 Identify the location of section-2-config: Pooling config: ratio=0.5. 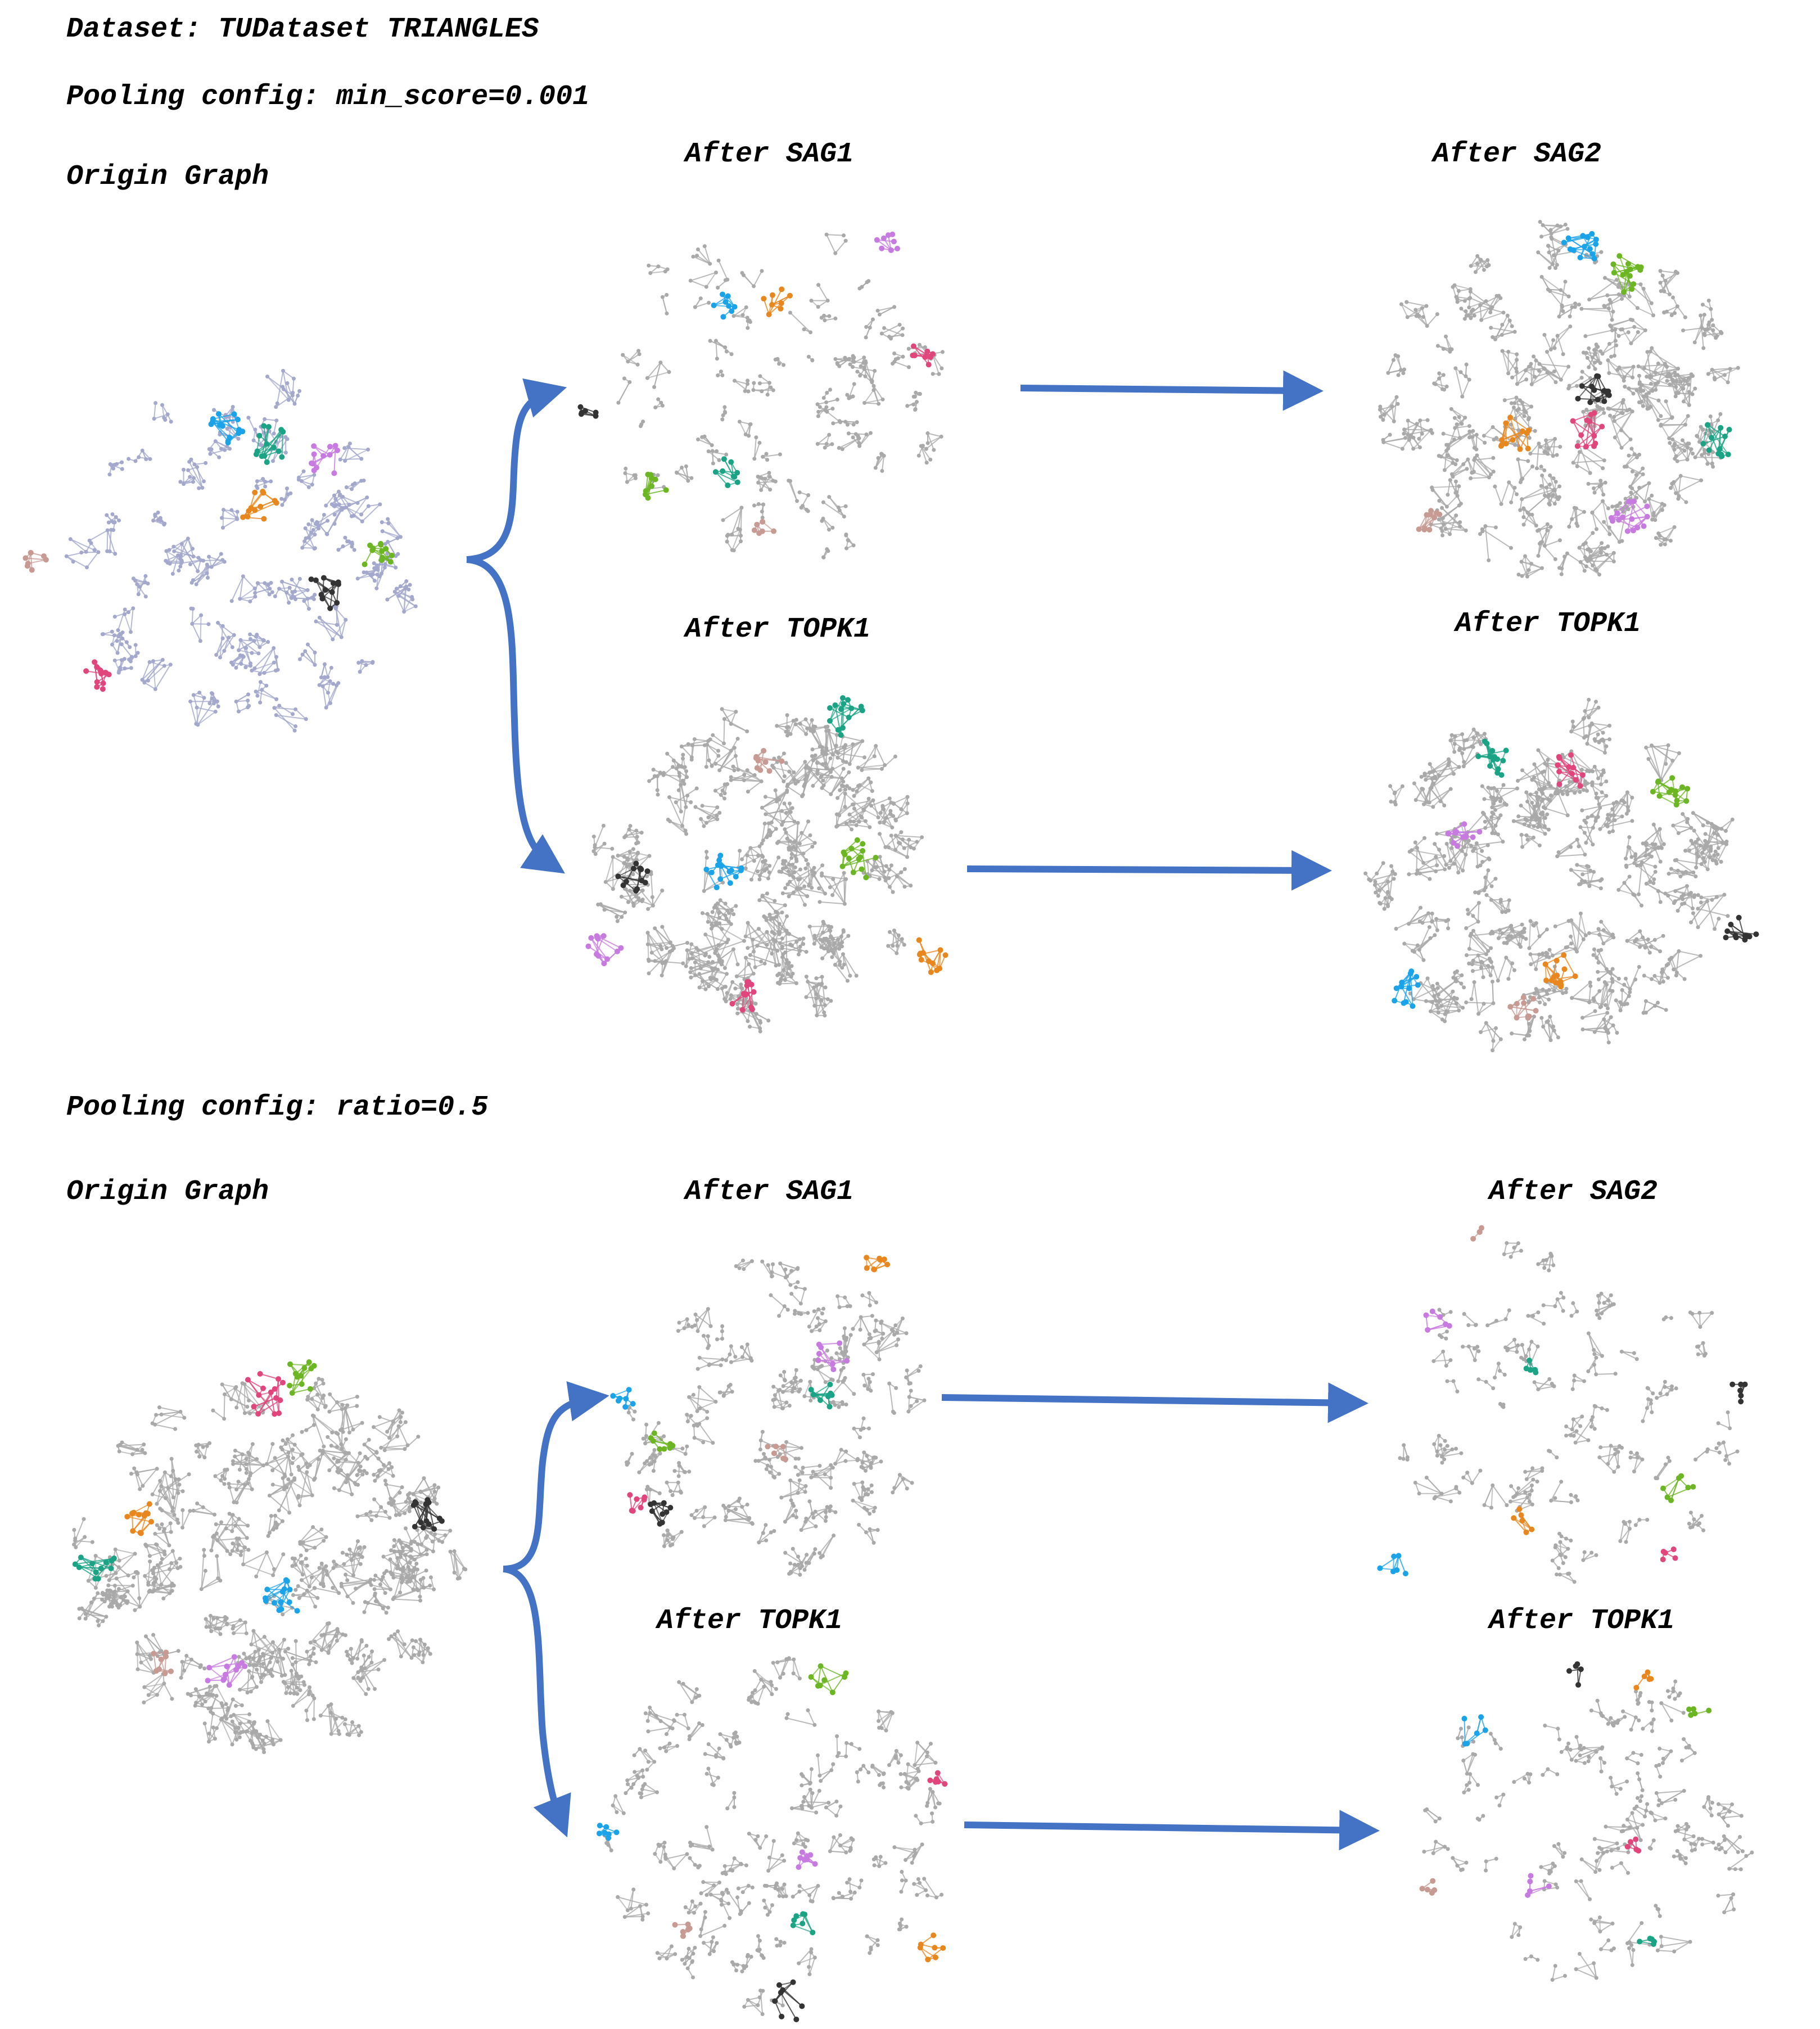
(277, 1108).